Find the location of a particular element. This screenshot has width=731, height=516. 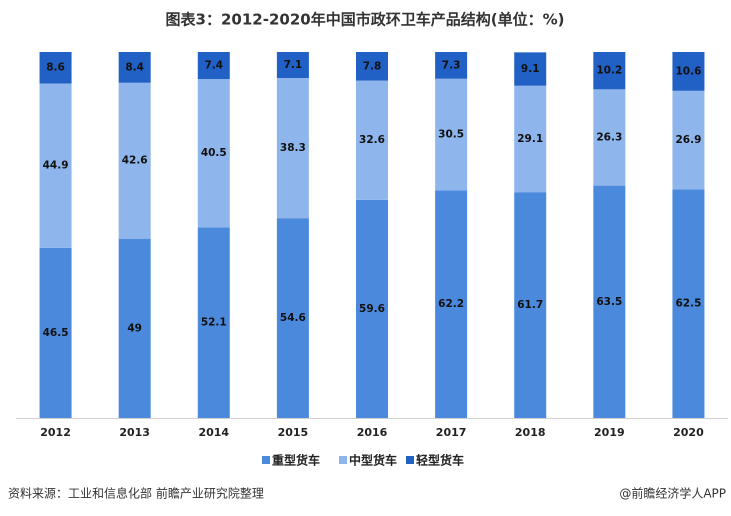

value-label: 62.2 is located at coordinates (451, 304).